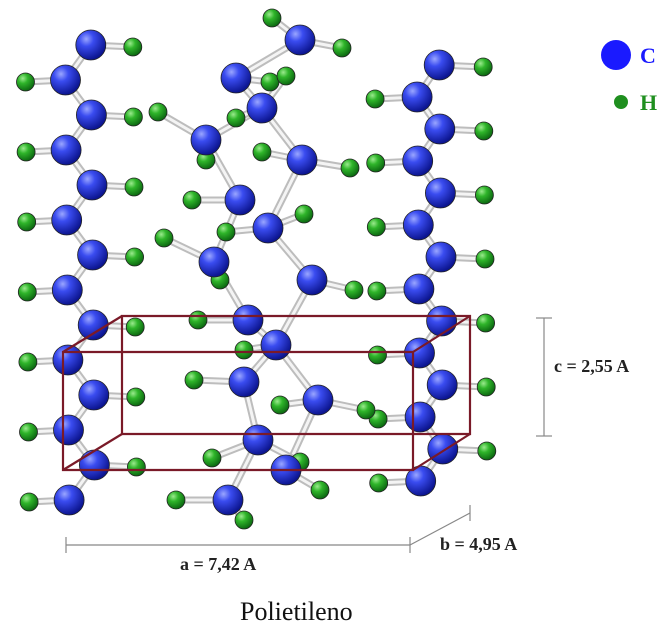 Image resolution: width=668 pixels, height=637 pixels. What do you see at coordinates (440, 529) in the screenshot?
I see `dim-line-b` at bounding box center [440, 529].